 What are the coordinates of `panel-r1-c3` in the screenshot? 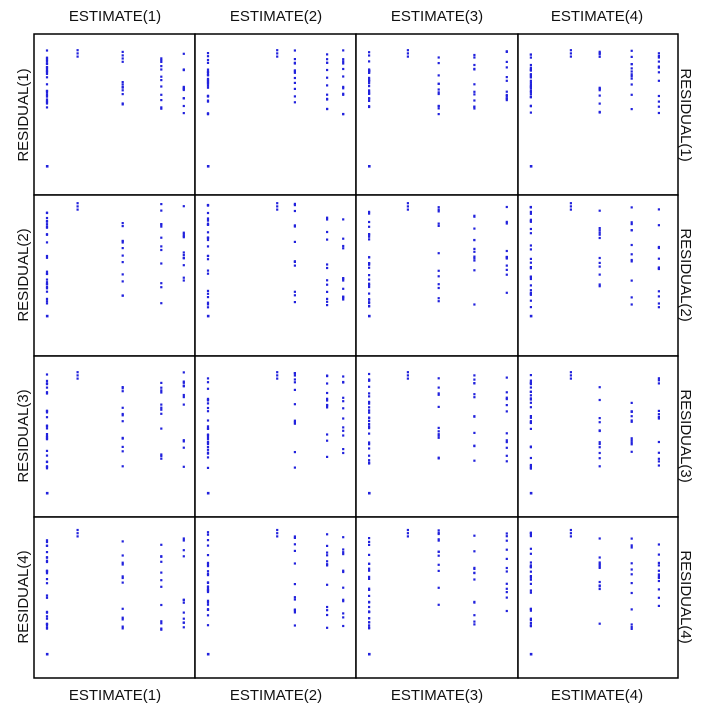 It's located at (437, 114).